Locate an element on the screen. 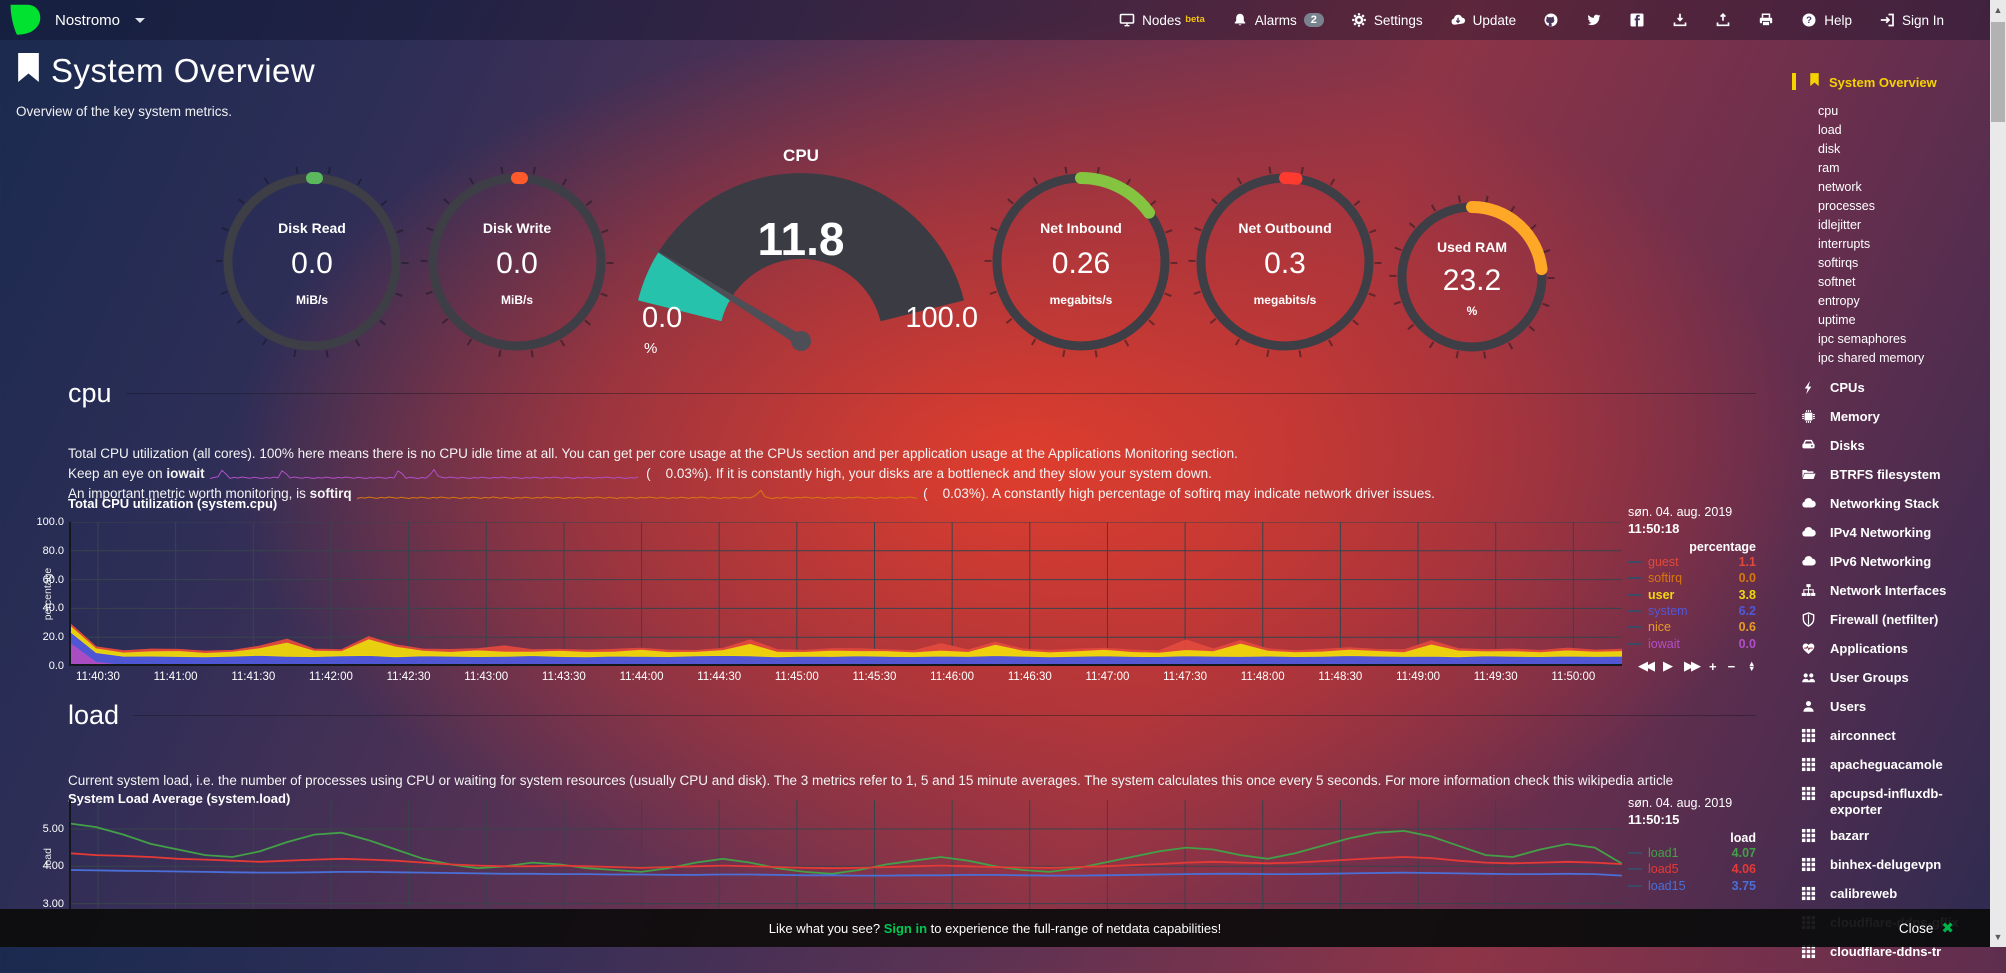 Image resolution: width=2006 pixels, height=973 pixels. legend-series-value: 3.75 is located at coordinates (1743, 885).